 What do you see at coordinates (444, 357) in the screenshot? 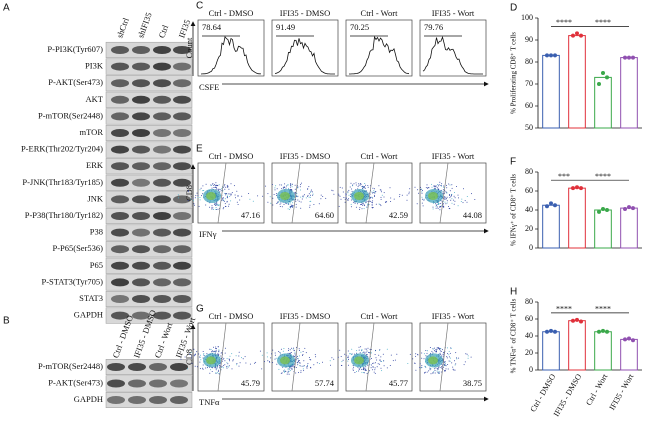
I see `gate-line` at bounding box center [444, 357].